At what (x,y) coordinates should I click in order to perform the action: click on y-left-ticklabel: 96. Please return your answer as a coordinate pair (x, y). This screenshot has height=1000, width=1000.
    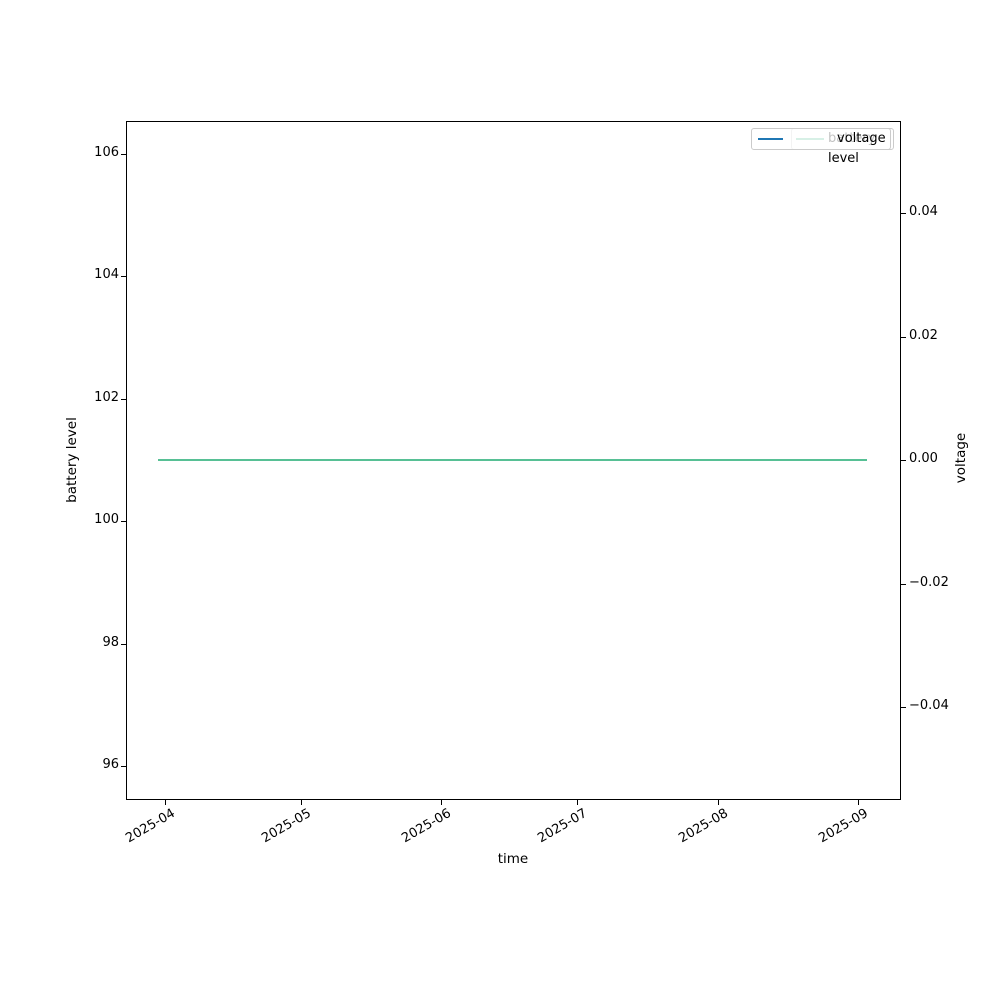
    Looking at the image, I should click on (110, 764).